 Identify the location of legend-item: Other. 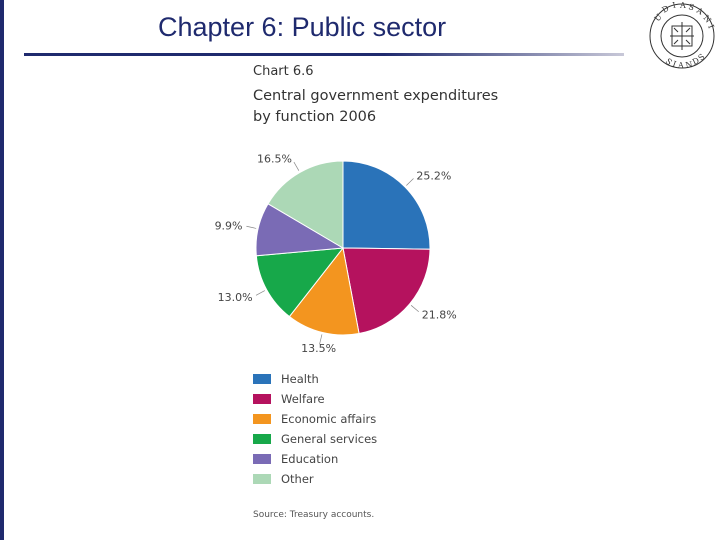
(315, 479).